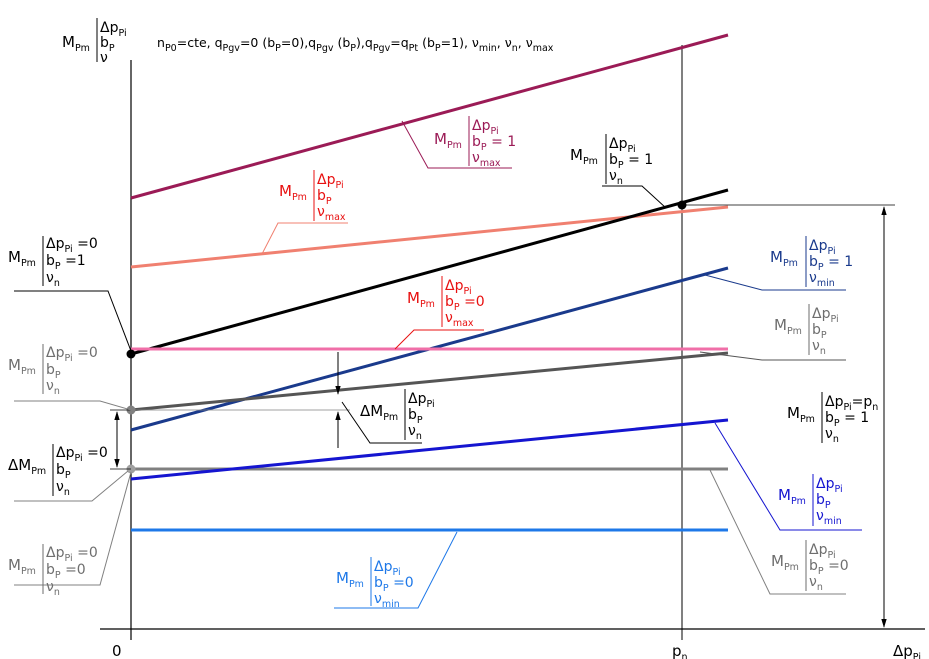  Describe the element at coordinates (682, 205) in the screenshot. I see `point-black-pn` at that location.